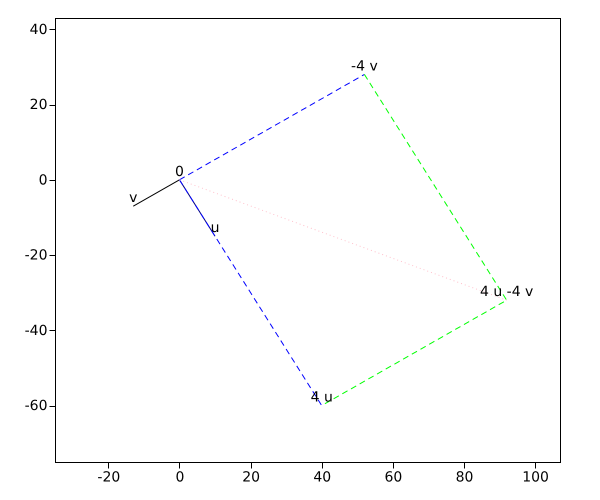 This screenshot has width=600, height=500. Describe the element at coordinates (215, 228) in the screenshot. I see `annotation: u` at that location.